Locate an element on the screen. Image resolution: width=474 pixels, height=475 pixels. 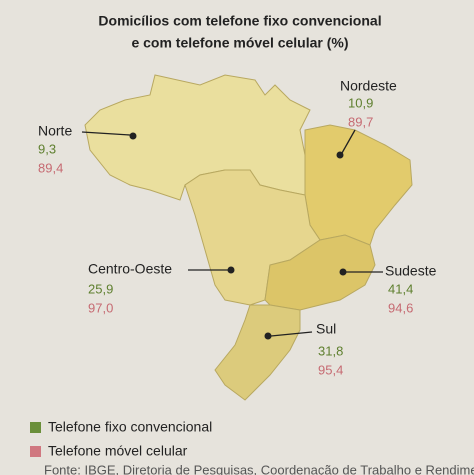
fixo-value: 41,4 is located at coordinates (400, 288).